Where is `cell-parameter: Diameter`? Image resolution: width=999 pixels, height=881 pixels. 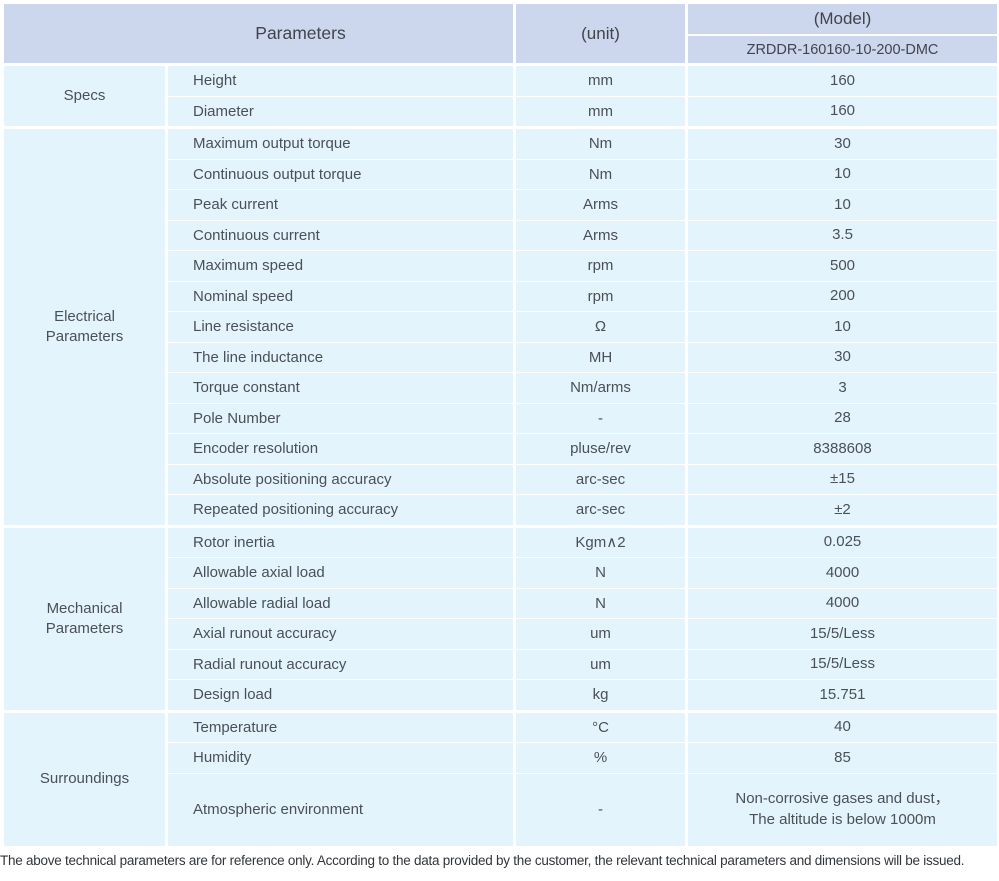 cell-parameter: Diameter is located at coordinates (340, 111).